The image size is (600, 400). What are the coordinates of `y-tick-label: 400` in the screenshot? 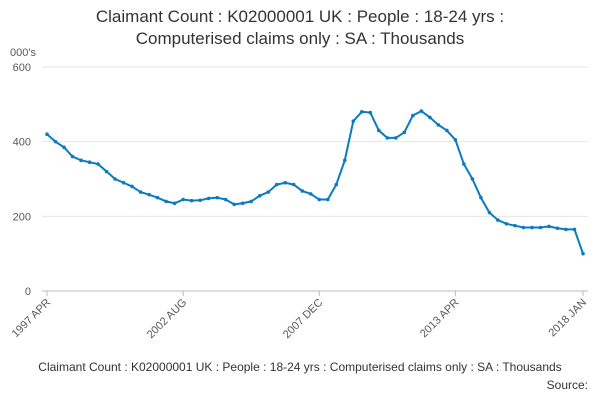 It's located at (22, 143).